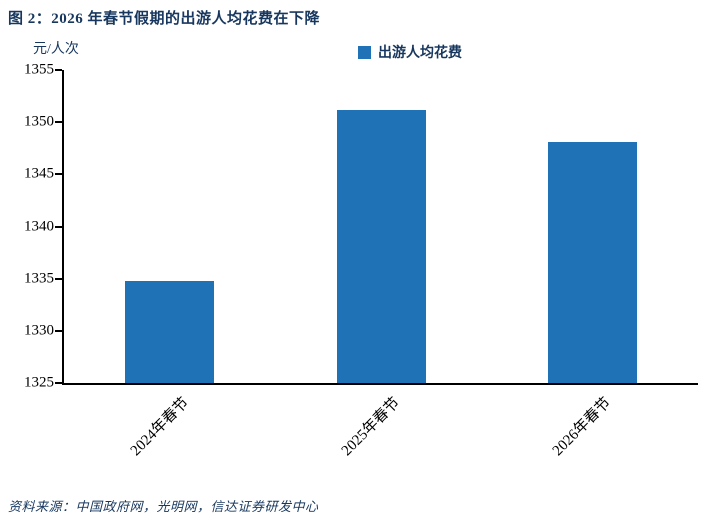 The image size is (726, 519). What do you see at coordinates (39, 69) in the screenshot?
I see `y-tick-label: 1355` at bounding box center [39, 69].